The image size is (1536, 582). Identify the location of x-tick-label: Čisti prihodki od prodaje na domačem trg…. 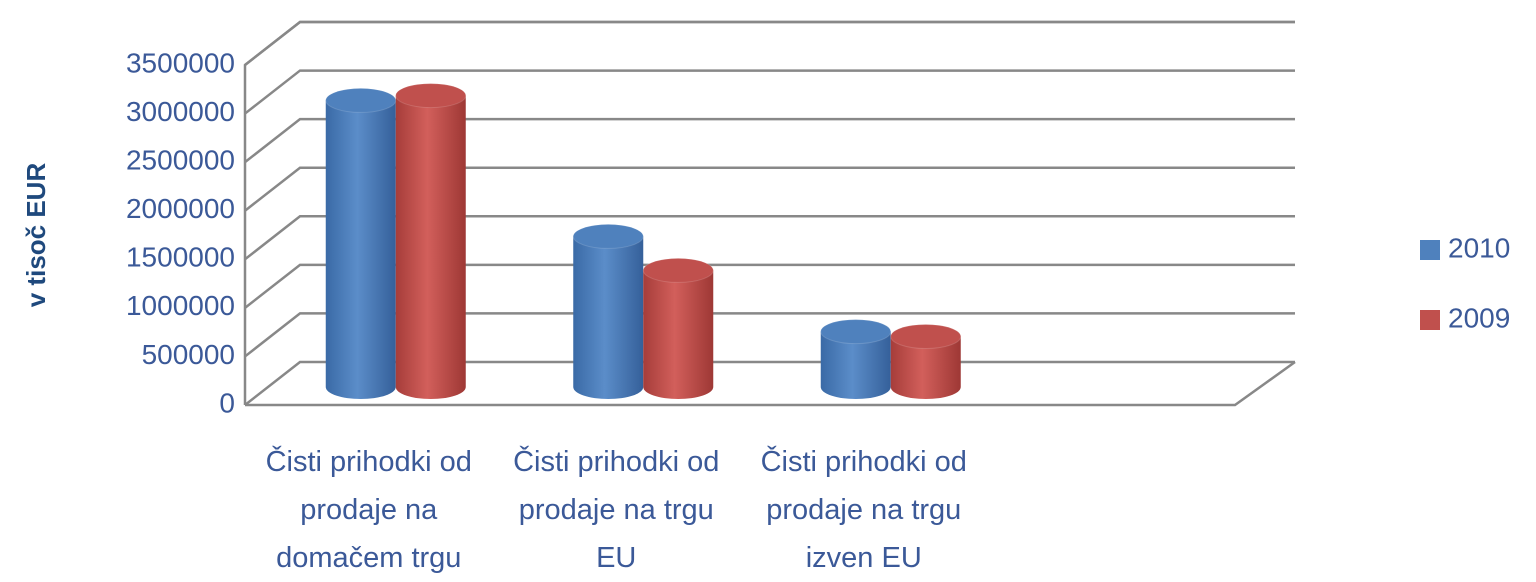
(368, 510).